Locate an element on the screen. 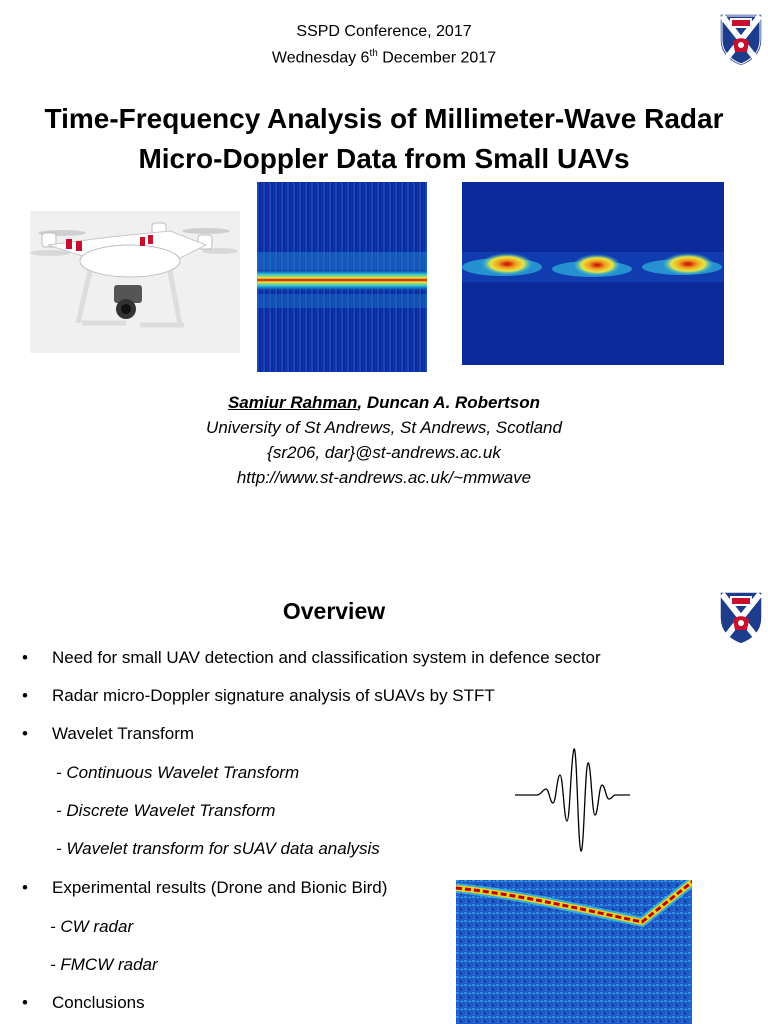  university-crest-icon is located at coordinates (741, 40).